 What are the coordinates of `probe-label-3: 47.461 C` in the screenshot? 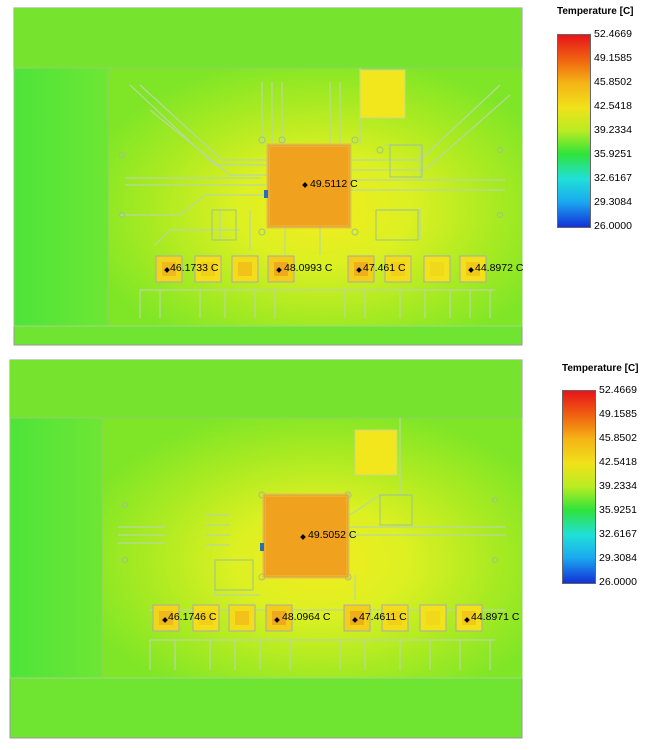 It's located at (384, 268).